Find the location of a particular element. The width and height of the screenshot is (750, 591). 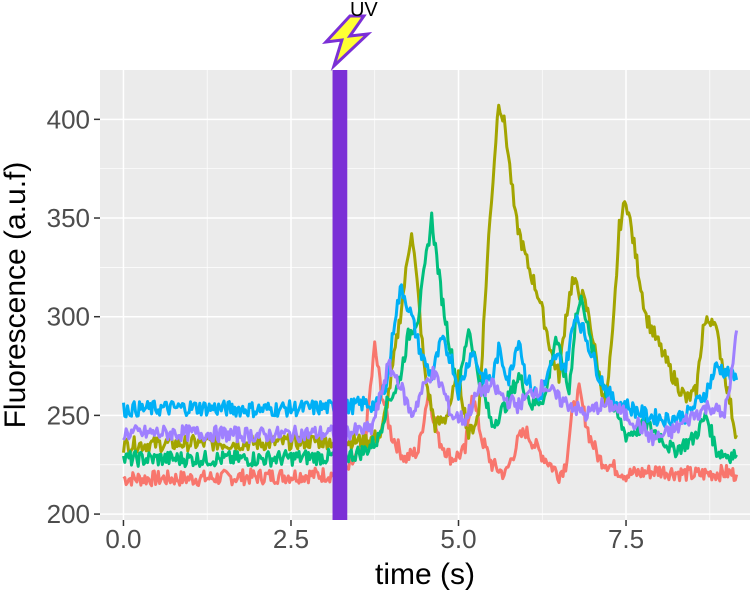

y-axis-ticks: 200 250 300 350 400 is located at coordinates (73, 316).